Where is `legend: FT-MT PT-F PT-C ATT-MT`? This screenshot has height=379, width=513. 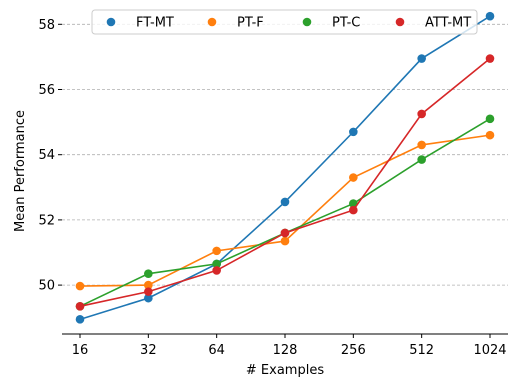 legend: FT-MT PT-F PT-C ATT-MT is located at coordinates (284, 22).